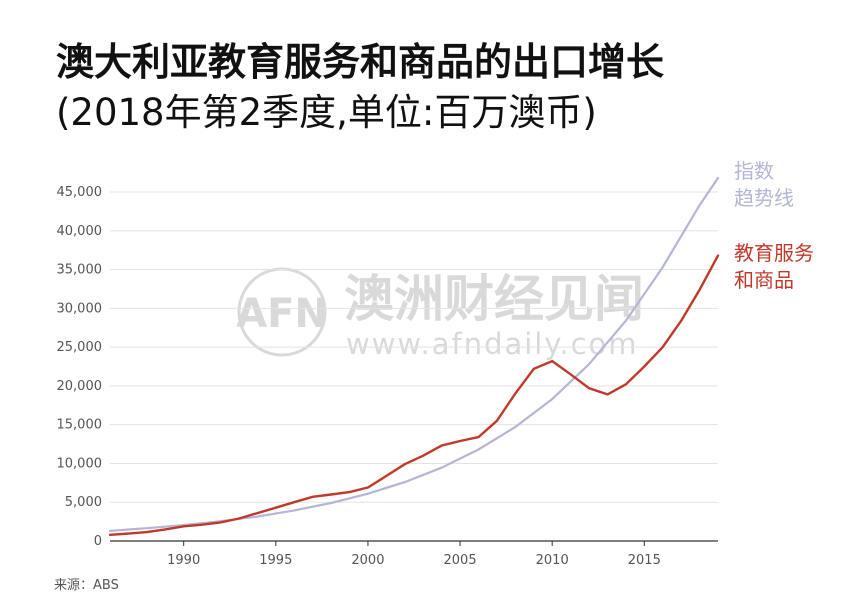 The height and width of the screenshot is (614, 864). I want to click on watermark-logo-text: AFN, so click(282, 314).